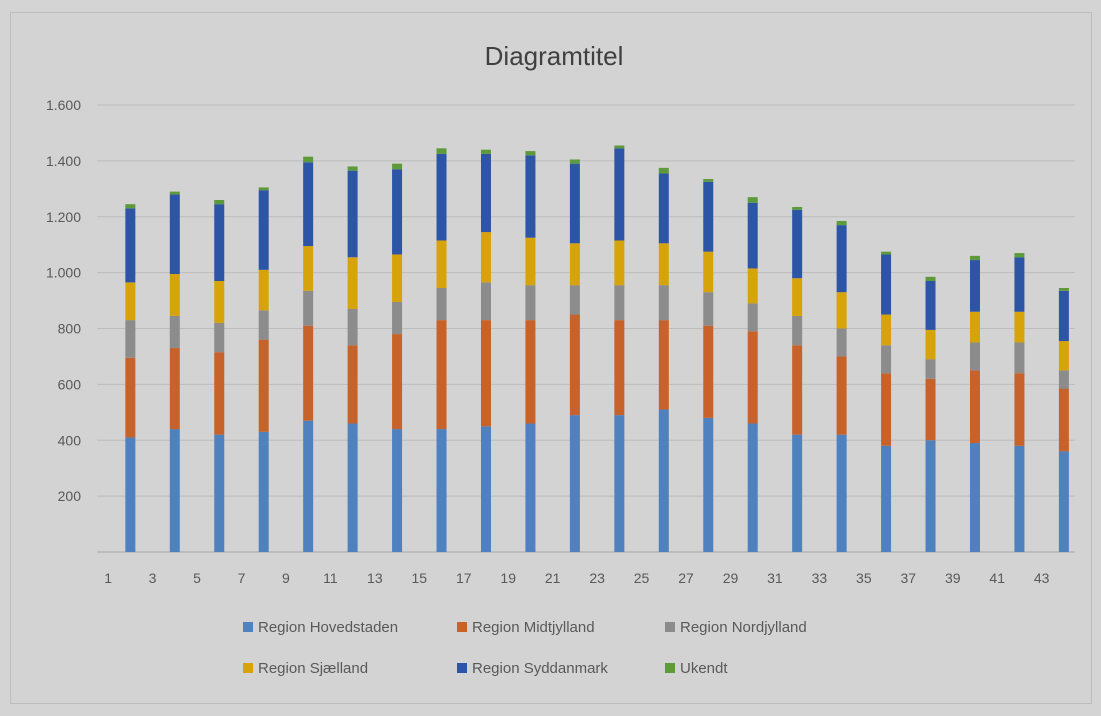 The width and height of the screenshot is (1101, 716). I want to click on legend-item: Region Sjælland, so click(305, 668).